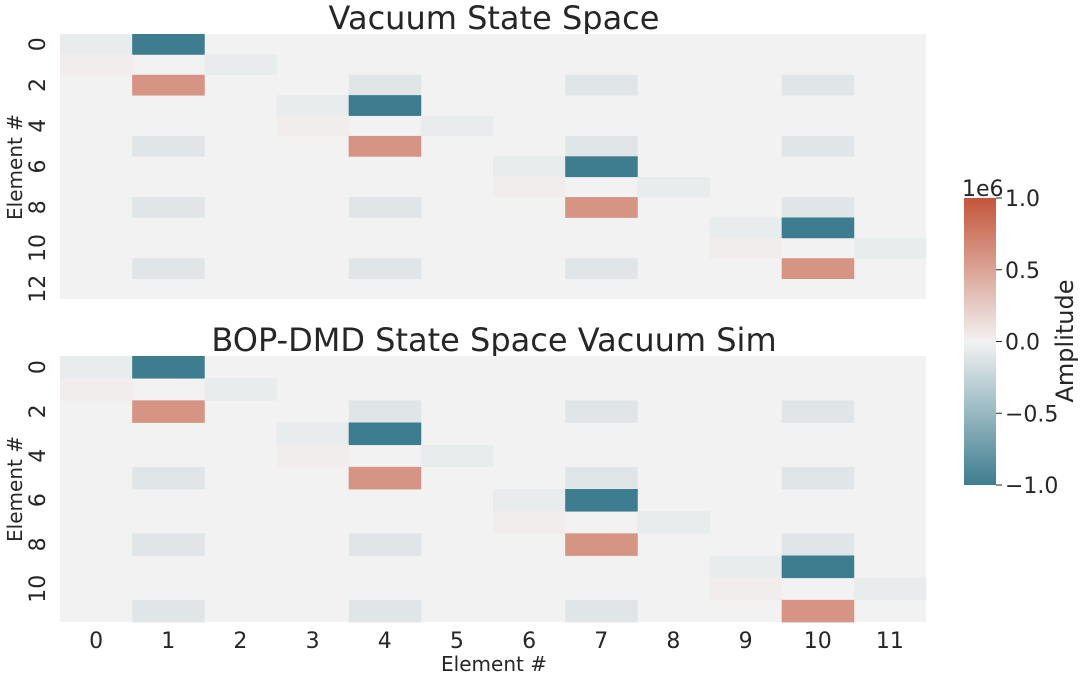 Image resolution: width=1083 pixels, height=682 pixels. What do you see at coordinates (890, 641) in the screenshot?
I see `bottom-heatmap-x-tick-label: 11` at bounding box center [890, 641].